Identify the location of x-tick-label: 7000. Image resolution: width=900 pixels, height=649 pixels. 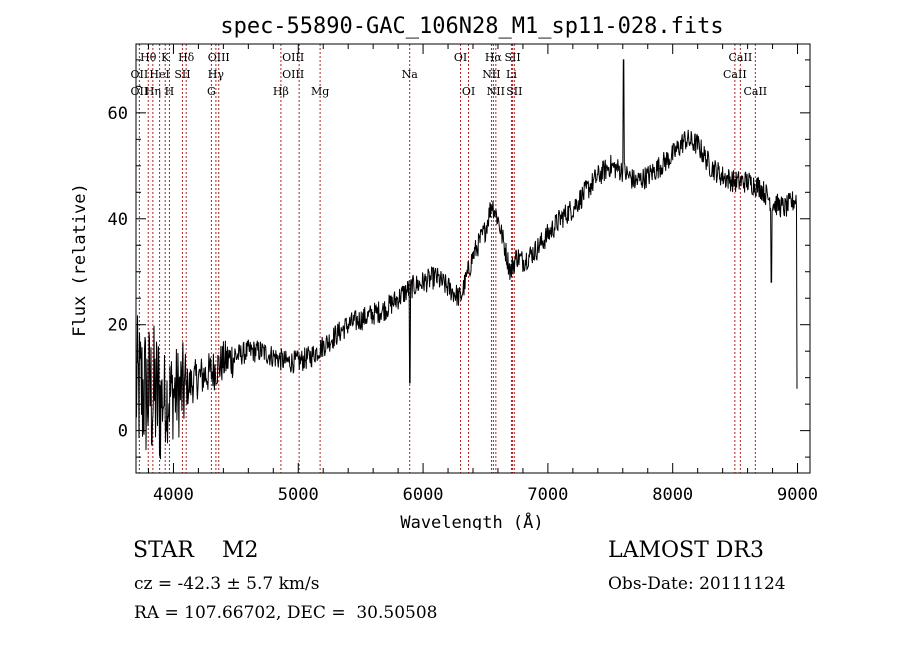
(547, 495).